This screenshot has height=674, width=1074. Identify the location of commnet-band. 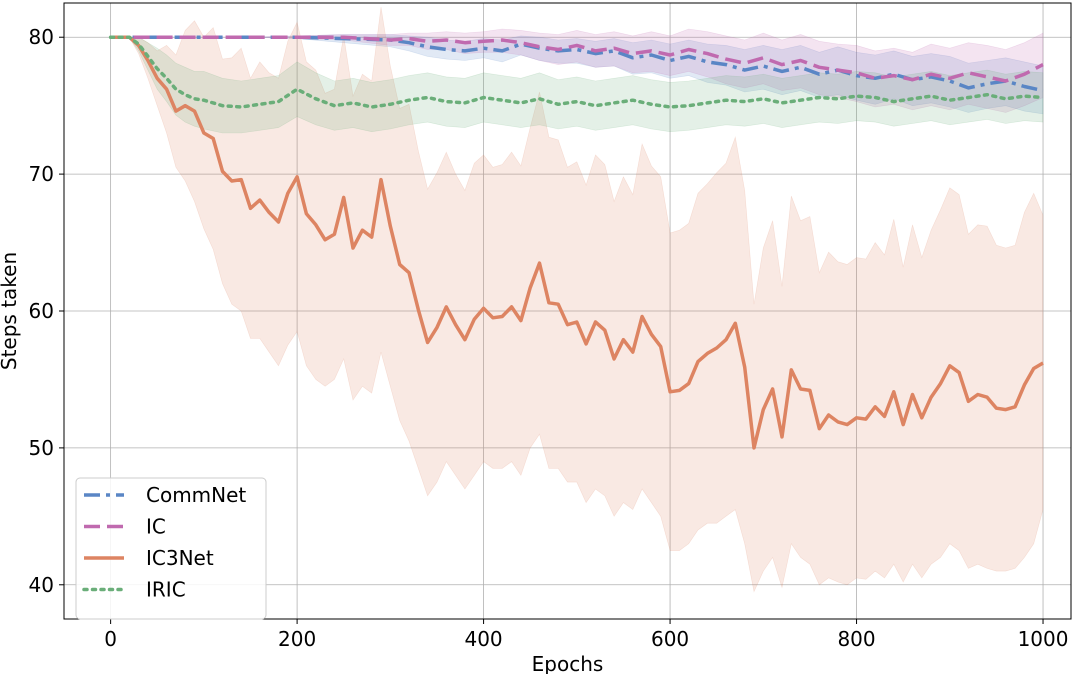
(577, 74).